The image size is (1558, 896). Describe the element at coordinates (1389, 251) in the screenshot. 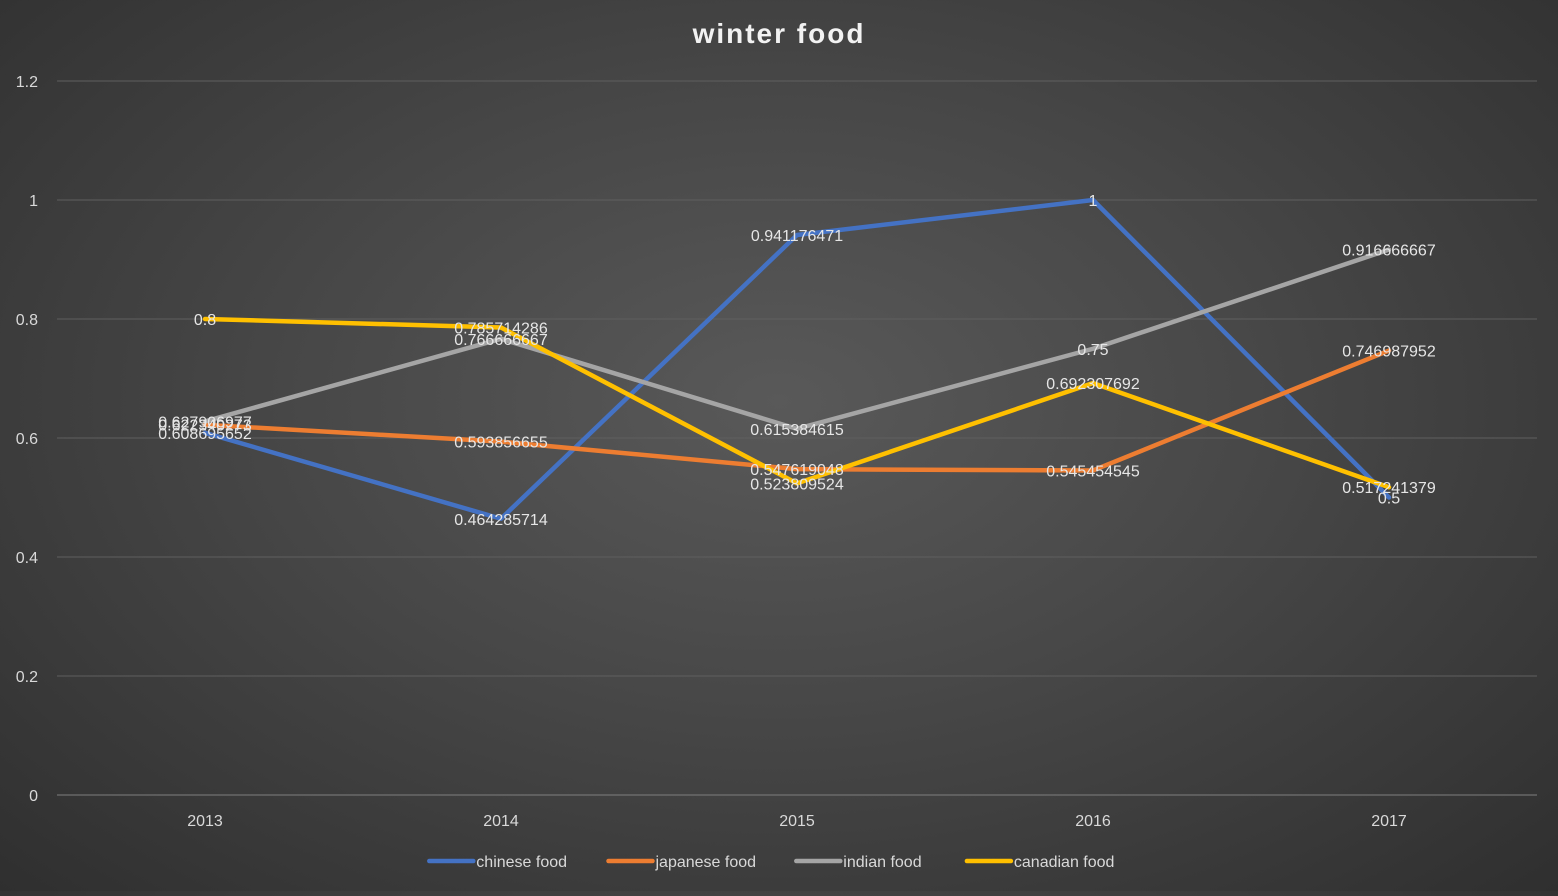

I see `data-label: 0.916666667` at that location.